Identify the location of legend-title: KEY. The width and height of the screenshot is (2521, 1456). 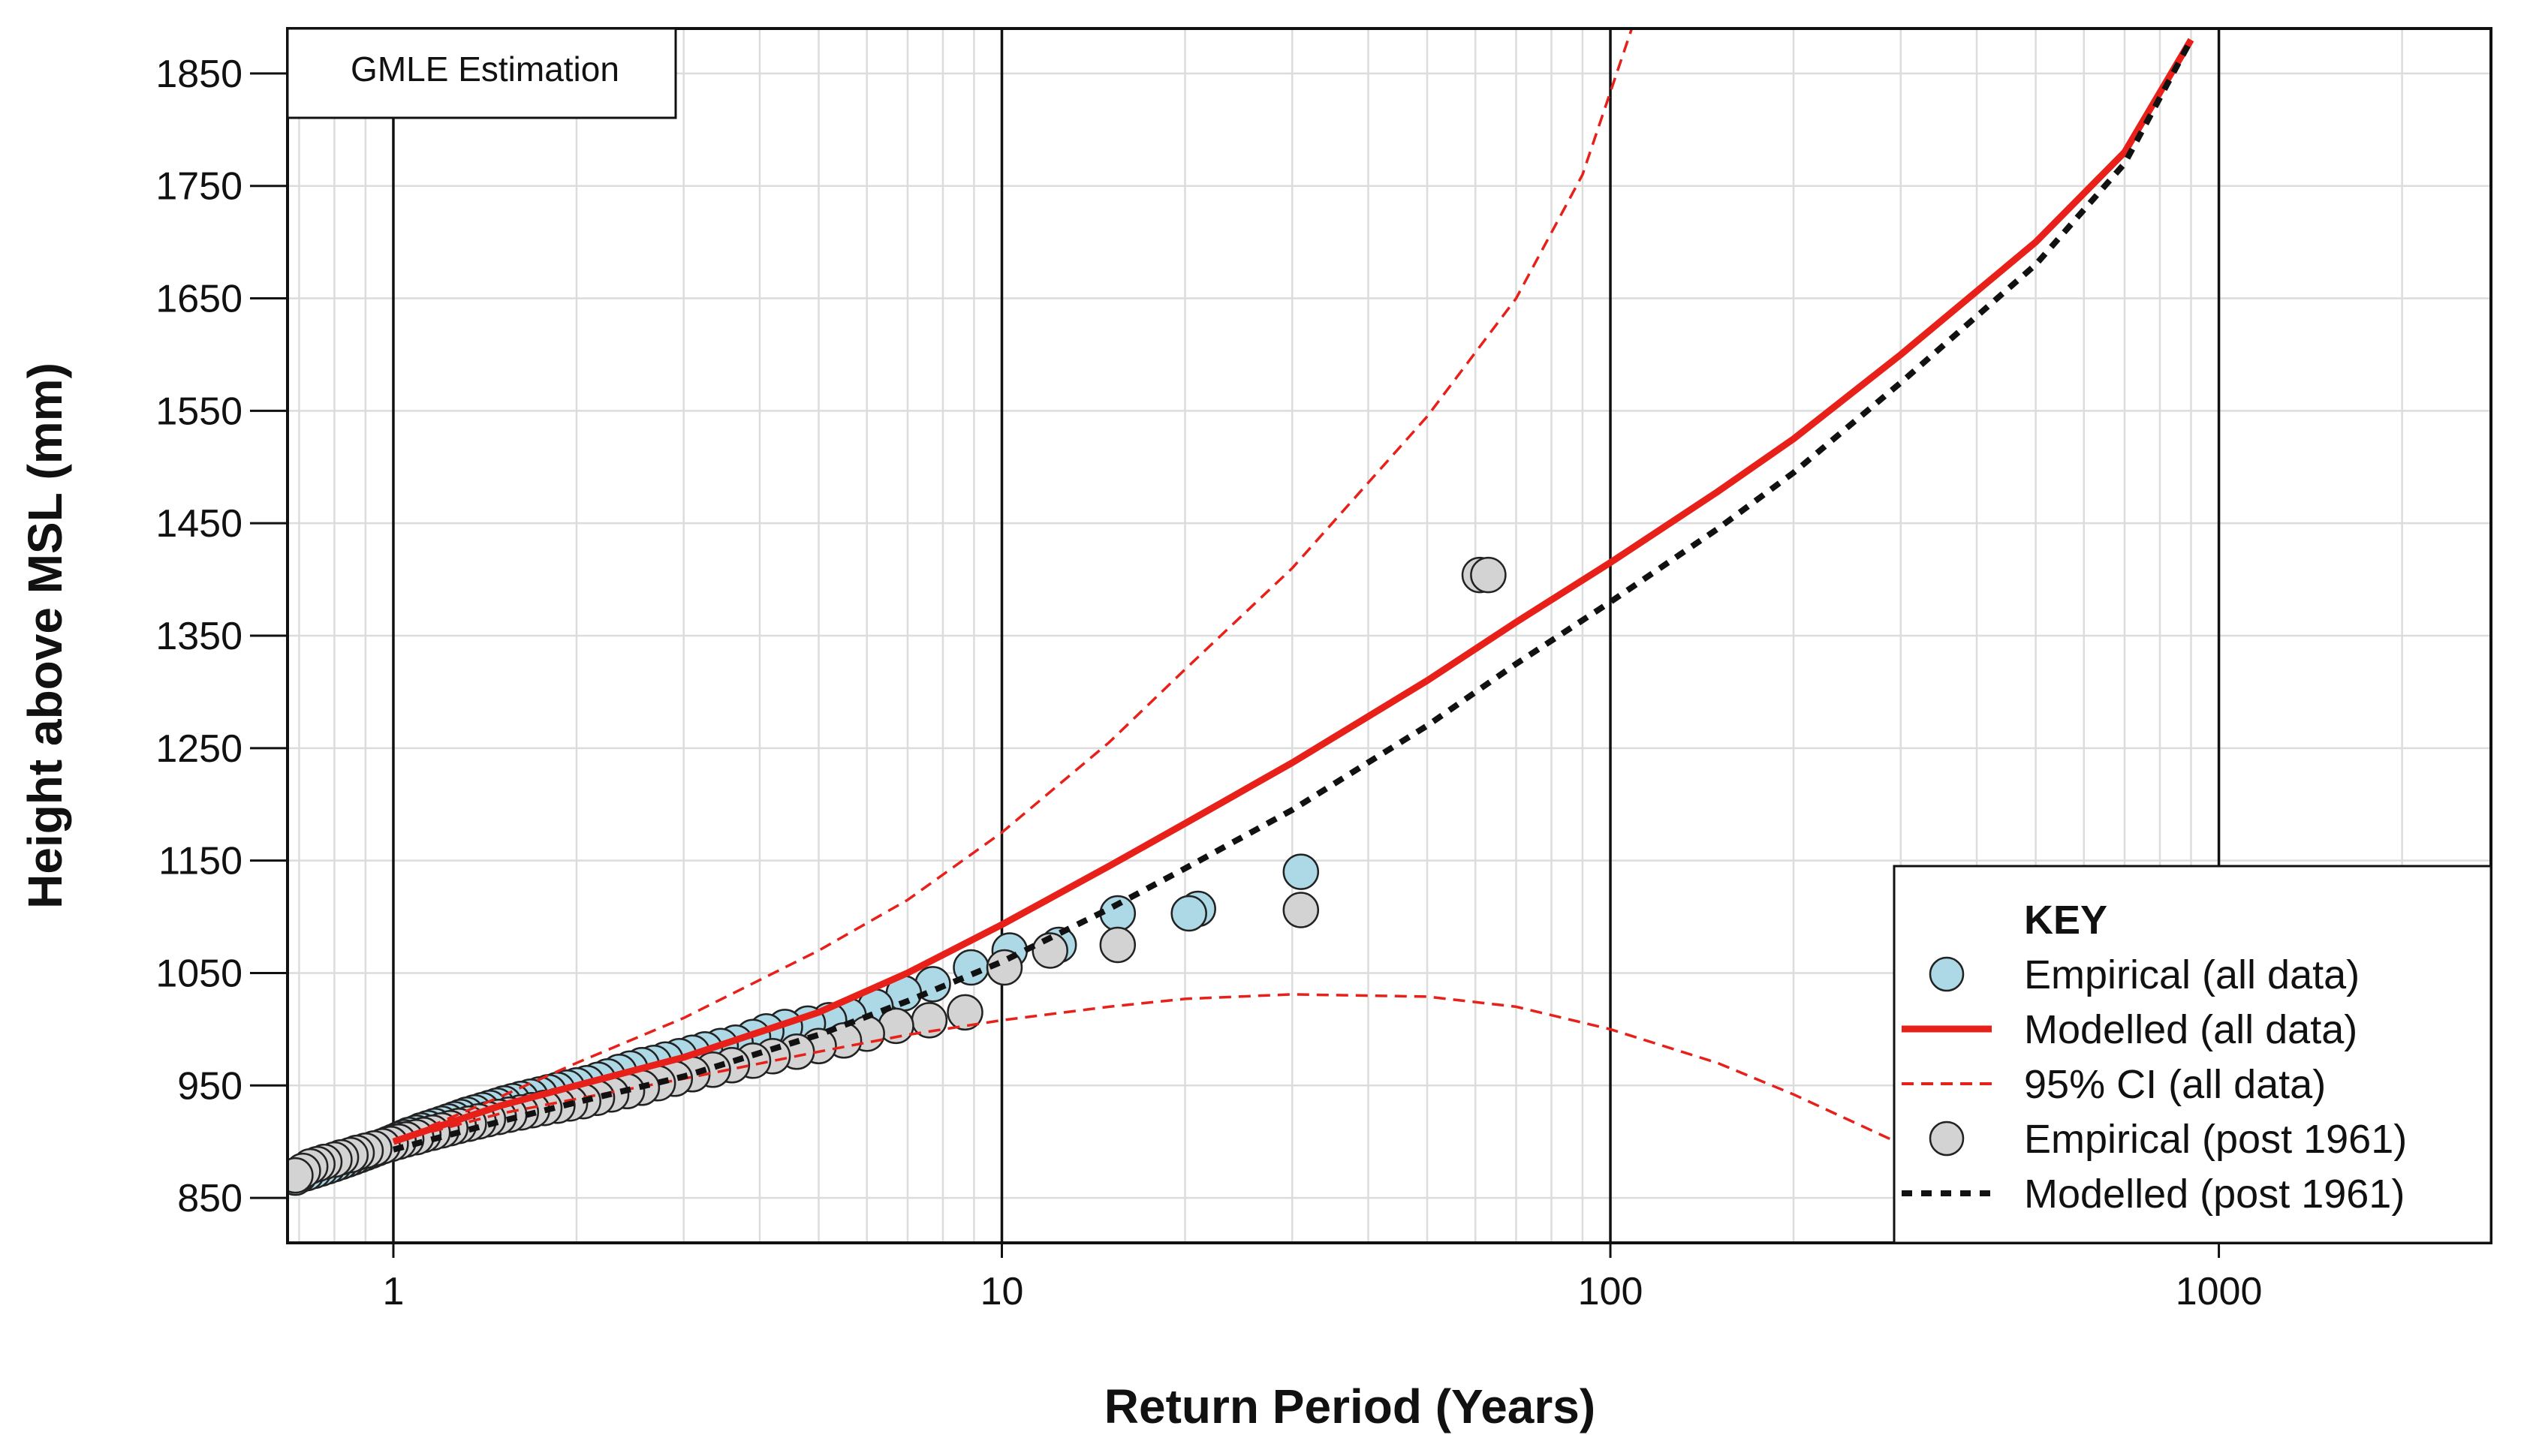
(2065, 920).